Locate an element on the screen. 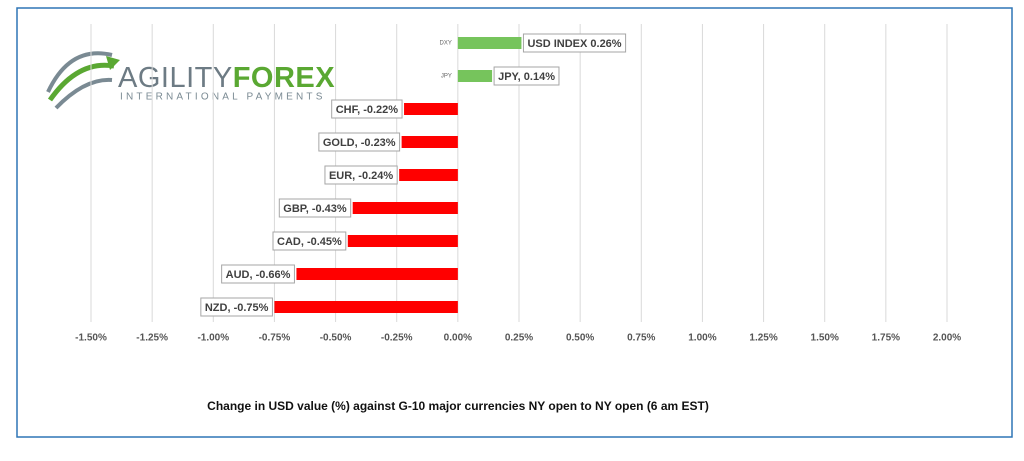 Image resolution: width=1024 pixels, height=461 pixels. logo-name: AGILITYFOREX is located at coordinates (226, 78).